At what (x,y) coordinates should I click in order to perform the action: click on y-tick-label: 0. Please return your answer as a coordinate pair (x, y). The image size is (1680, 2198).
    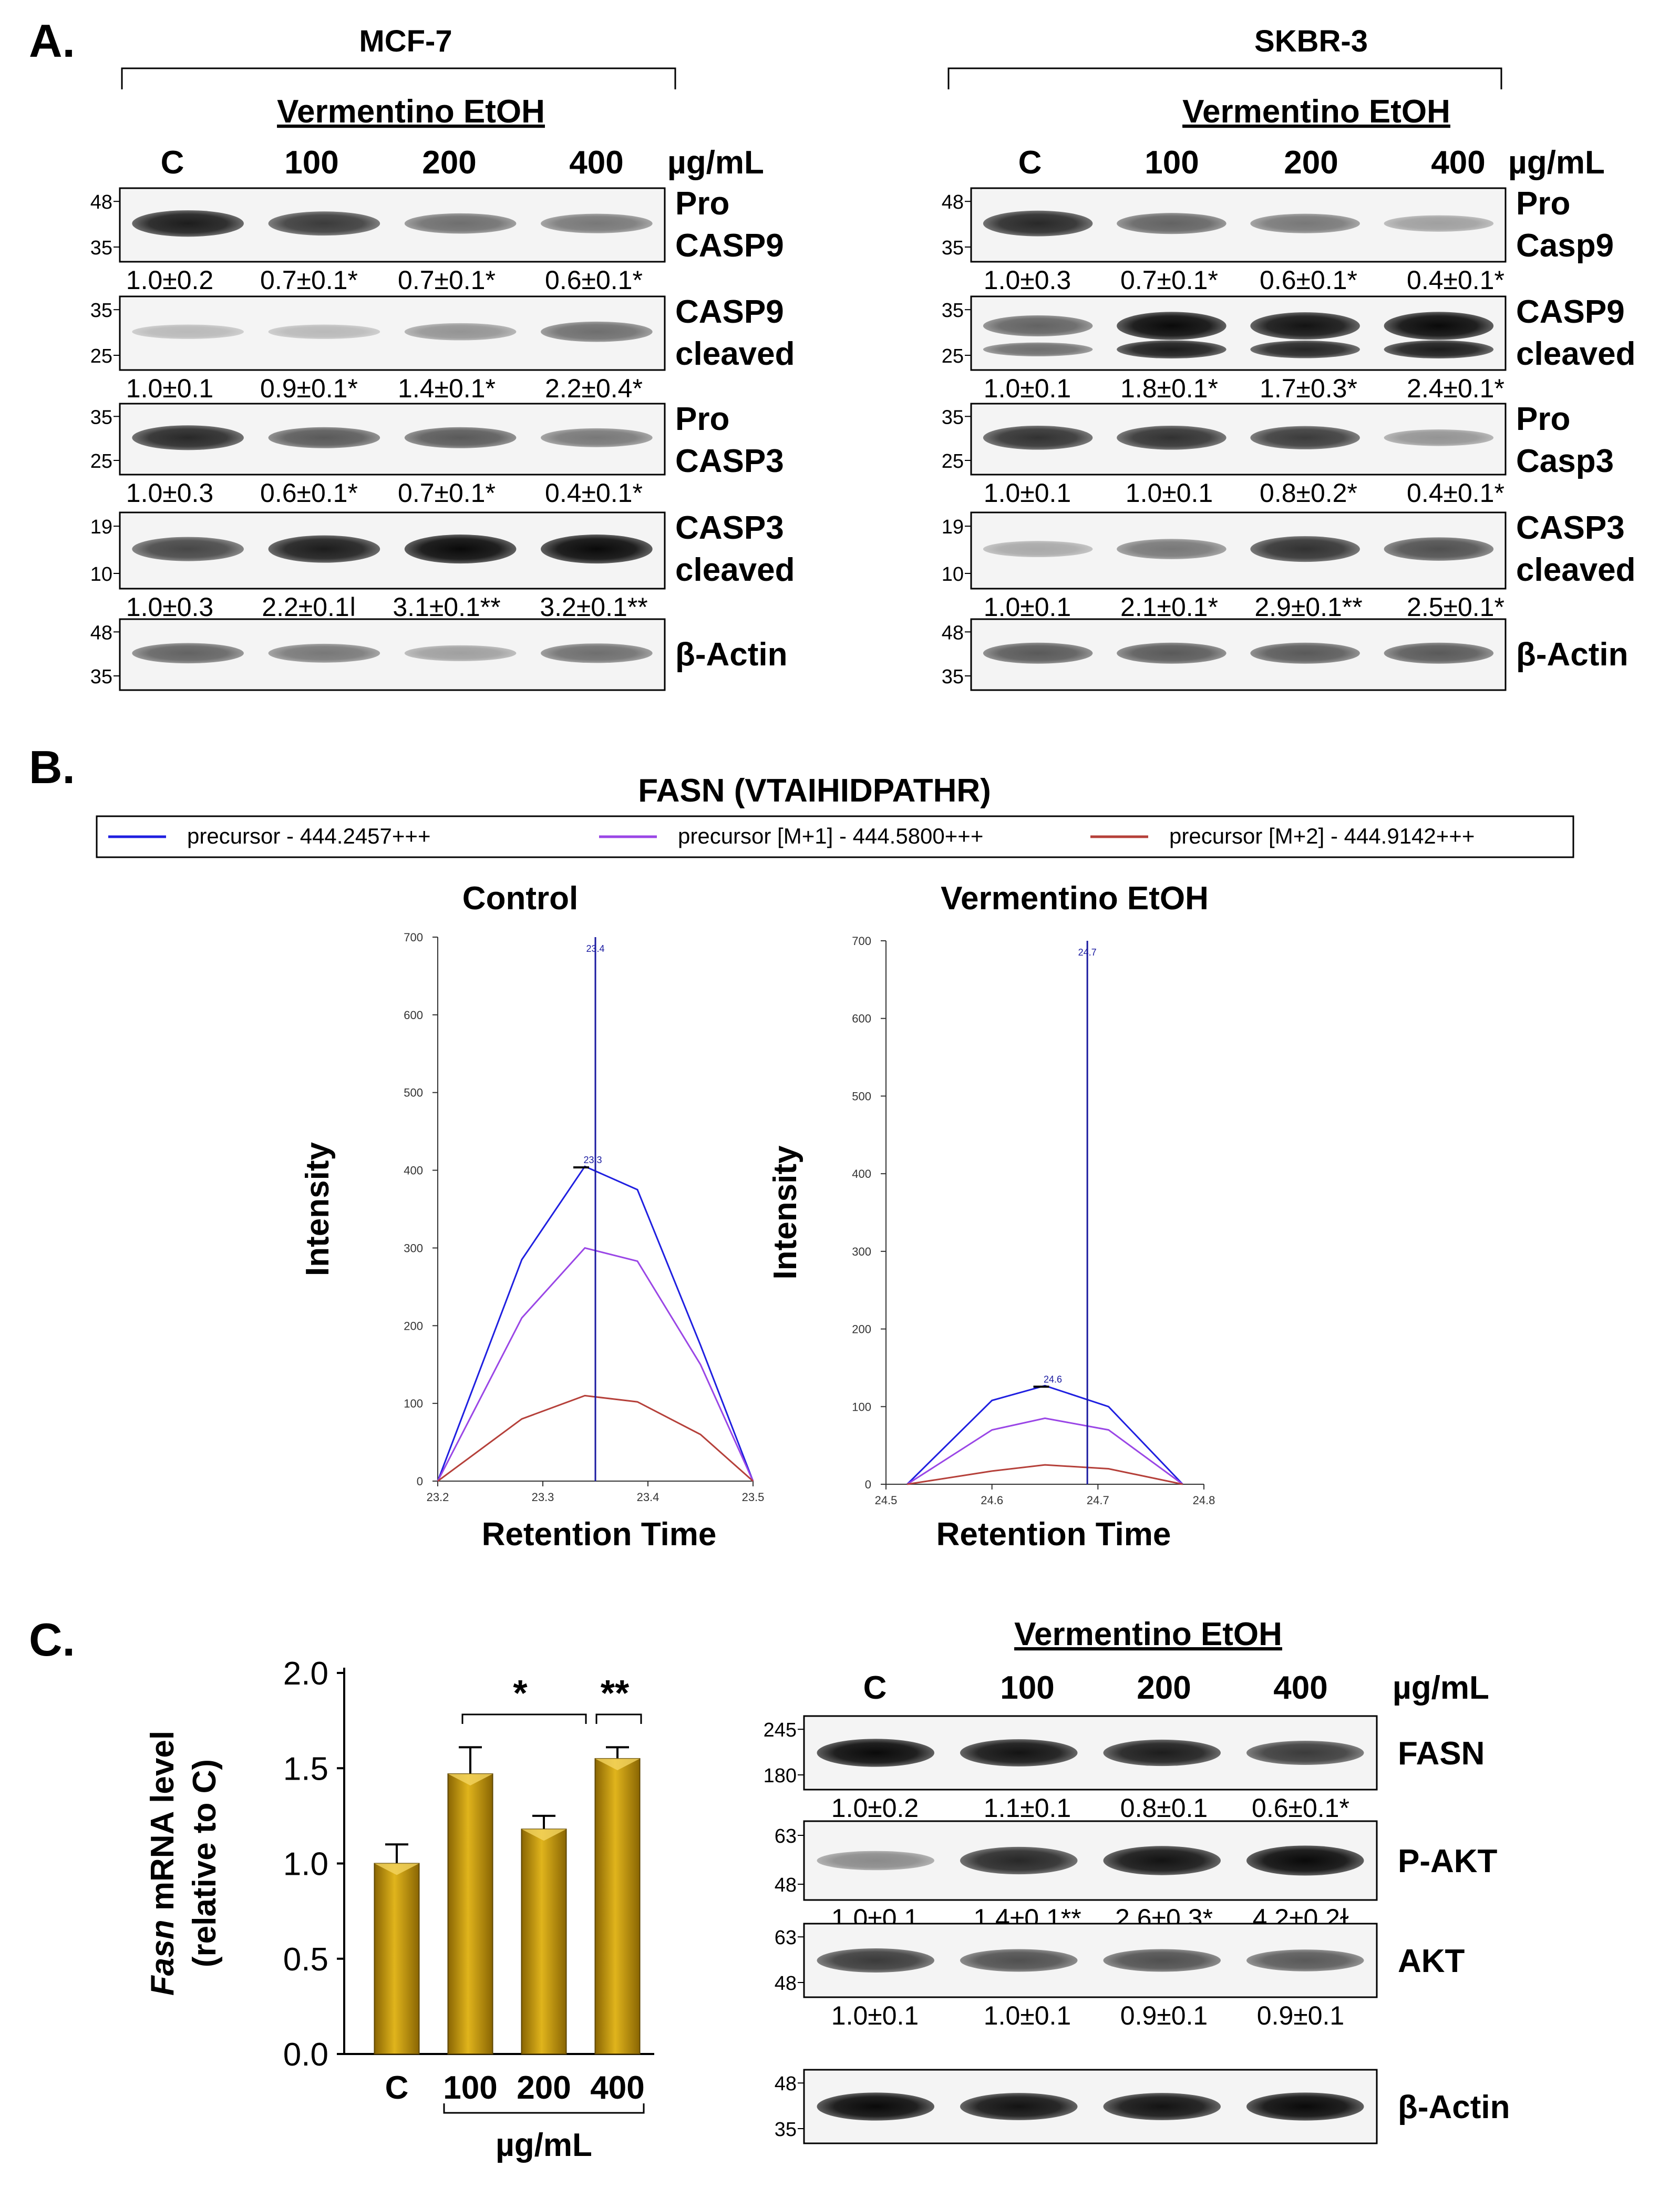
    Looking at the image, I should click on (868, 1484).